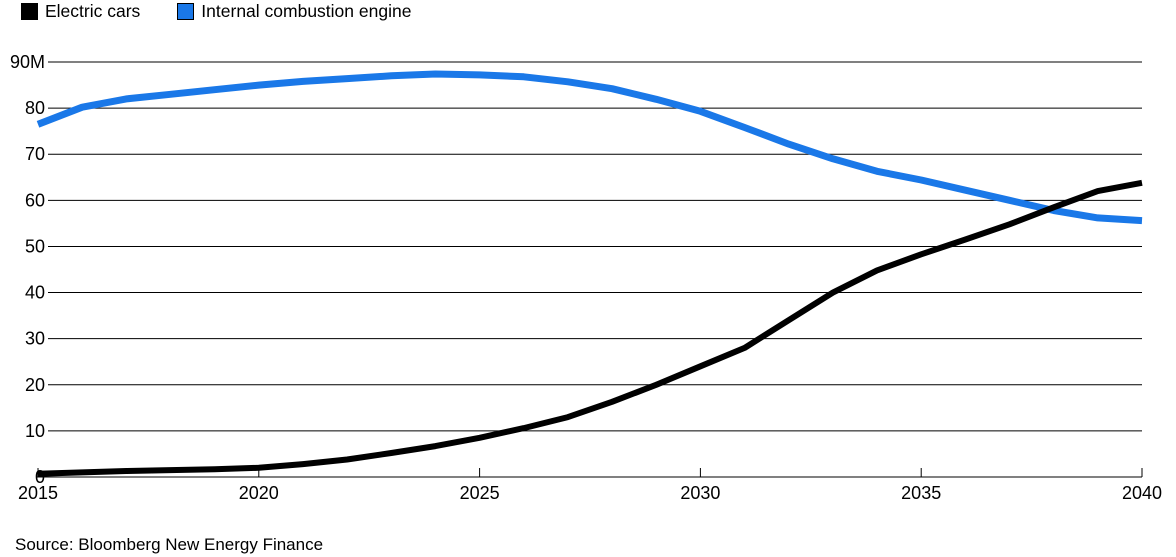  What do you see at coordinates (35, 339) in the screenshot?
I see `y-tick-label: 30` at bounding box center [35, 339].